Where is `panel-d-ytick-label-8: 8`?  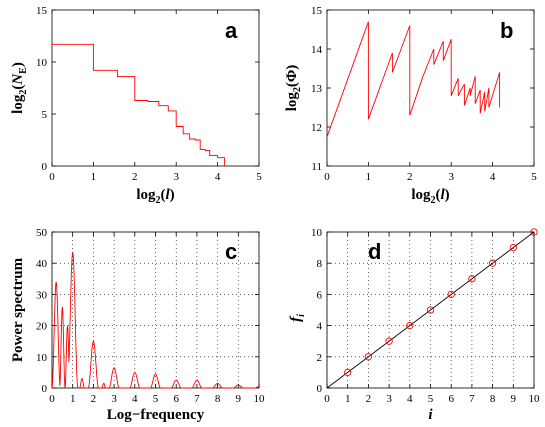
panel-d-ytick-label-8: 8 is located at coordinates (320, 264).